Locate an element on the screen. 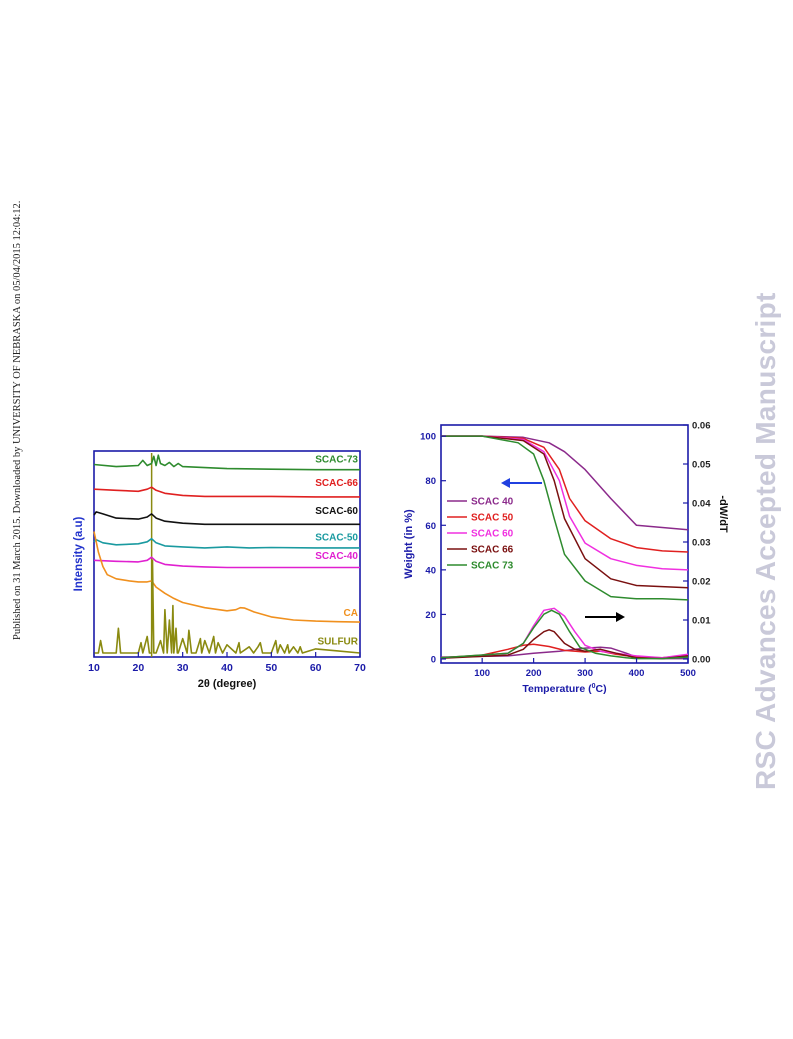 Image resolution: width=793 pixels, height=1039 pixels. xrd-series-label: SCAC-50 is located at coordinates (336, 538).